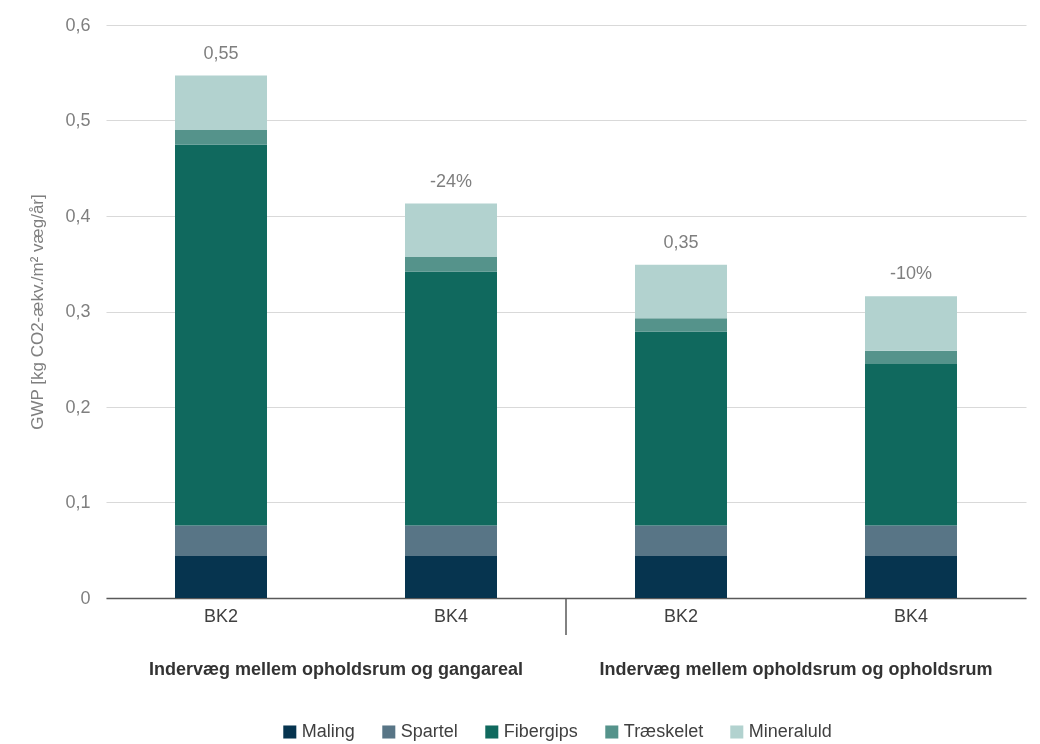 This screenshot has height=744, width=1040. What do you see at coordinates (78, 311) in the screenshot?
I see `y-tick-label: 0,3` at bounding box center [78, 311].